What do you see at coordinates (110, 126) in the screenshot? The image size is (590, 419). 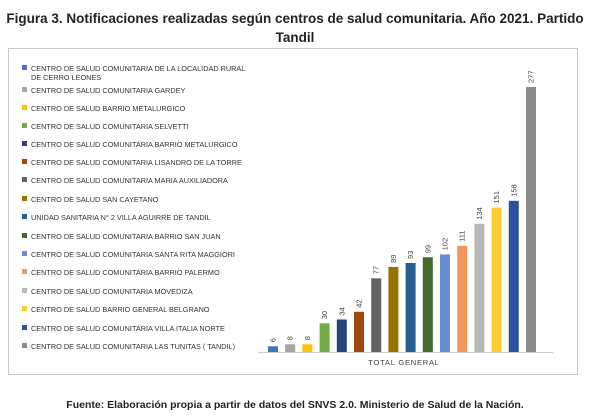 I see `legend-label: CENTRO DE SALUD COMUNITARIA SELVETTI` at bounding box center [110, 126].